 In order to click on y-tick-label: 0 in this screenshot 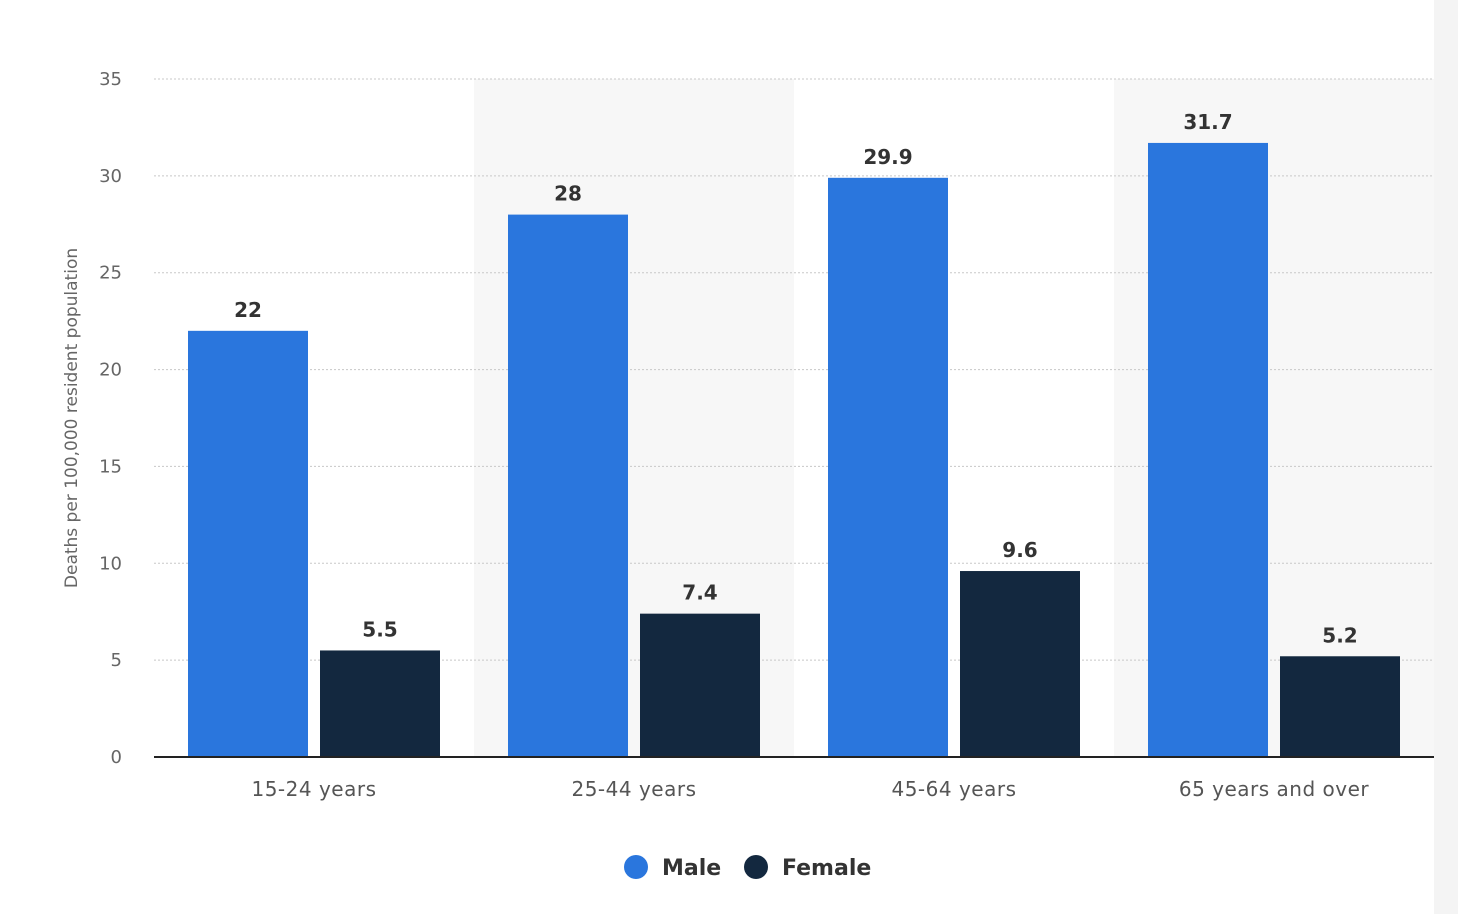, I will do `click(116, 757)`.